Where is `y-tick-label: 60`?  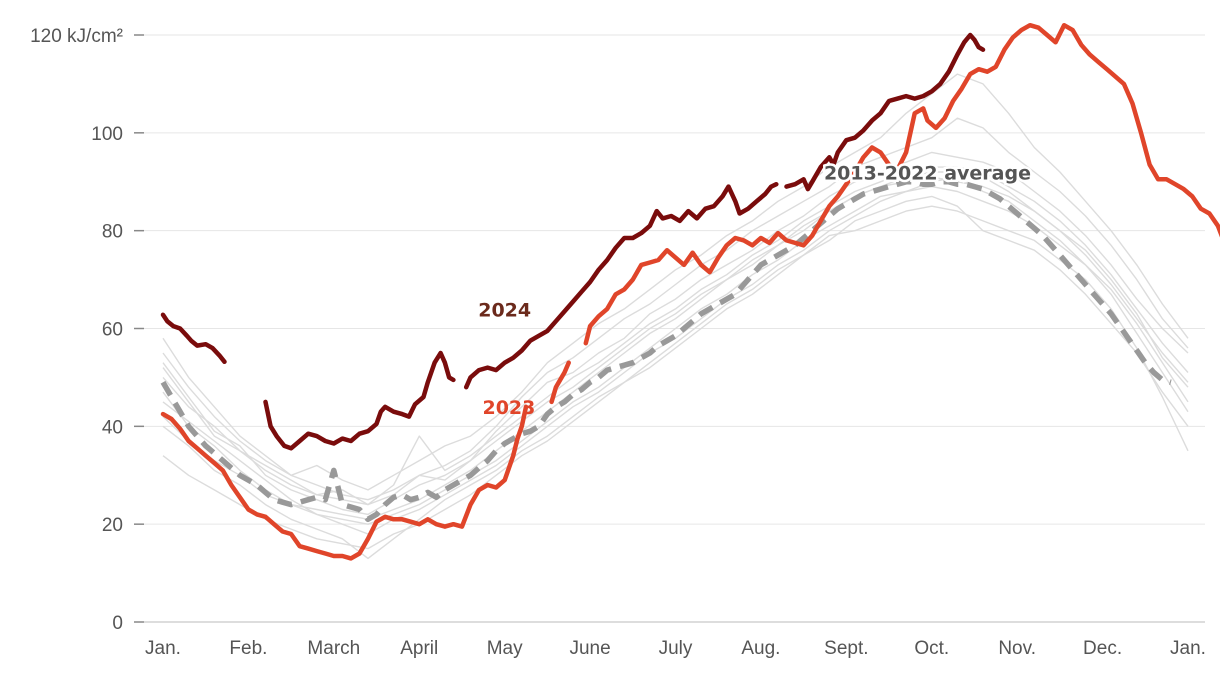 y-tick-label: 60 is located at coordinates (112, 330).